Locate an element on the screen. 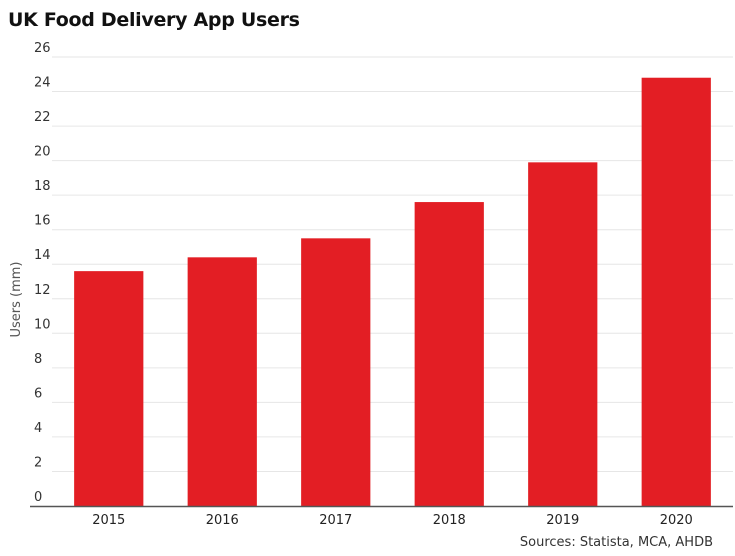 The image size is (735, 556). x-tick-label: 2015 is located at coordinates (108, 520).